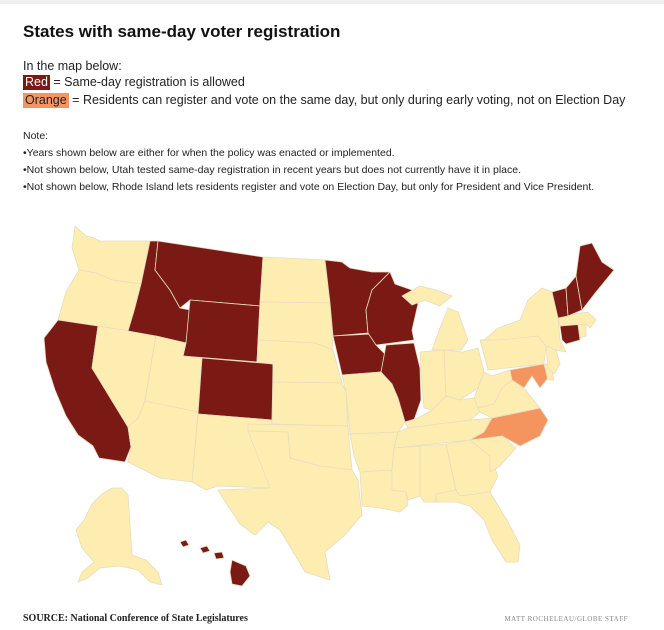  I want to click on state-hawaii, so click(215, 563).